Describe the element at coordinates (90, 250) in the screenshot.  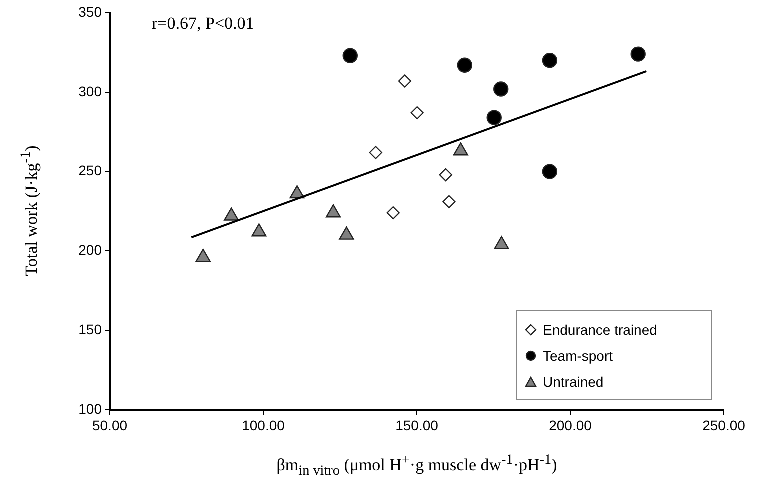
I see `y-tick-label: 200` at that location.